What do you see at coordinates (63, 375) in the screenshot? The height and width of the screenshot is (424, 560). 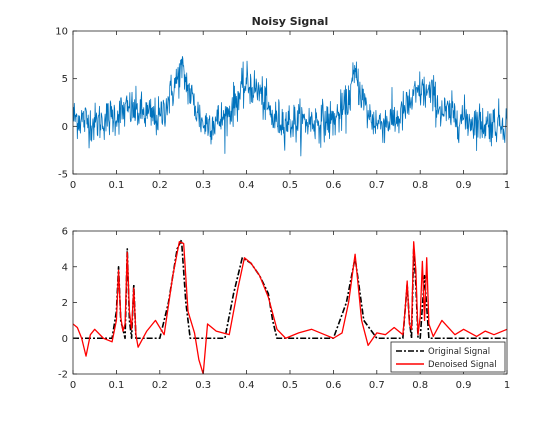 I see `y-tick-label: -2` at bounding box center [63, 375].